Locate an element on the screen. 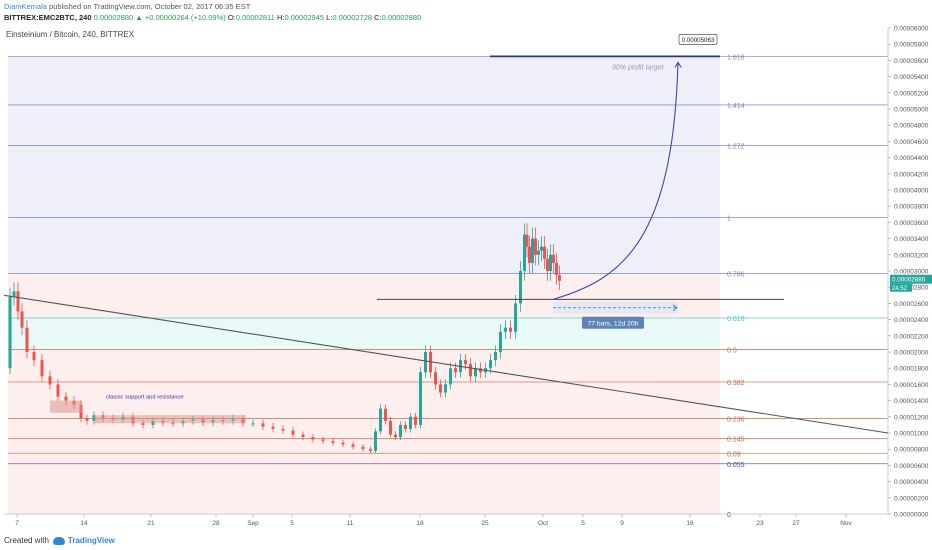  time-tick-label: 9 is located at coordinates (622, 523).